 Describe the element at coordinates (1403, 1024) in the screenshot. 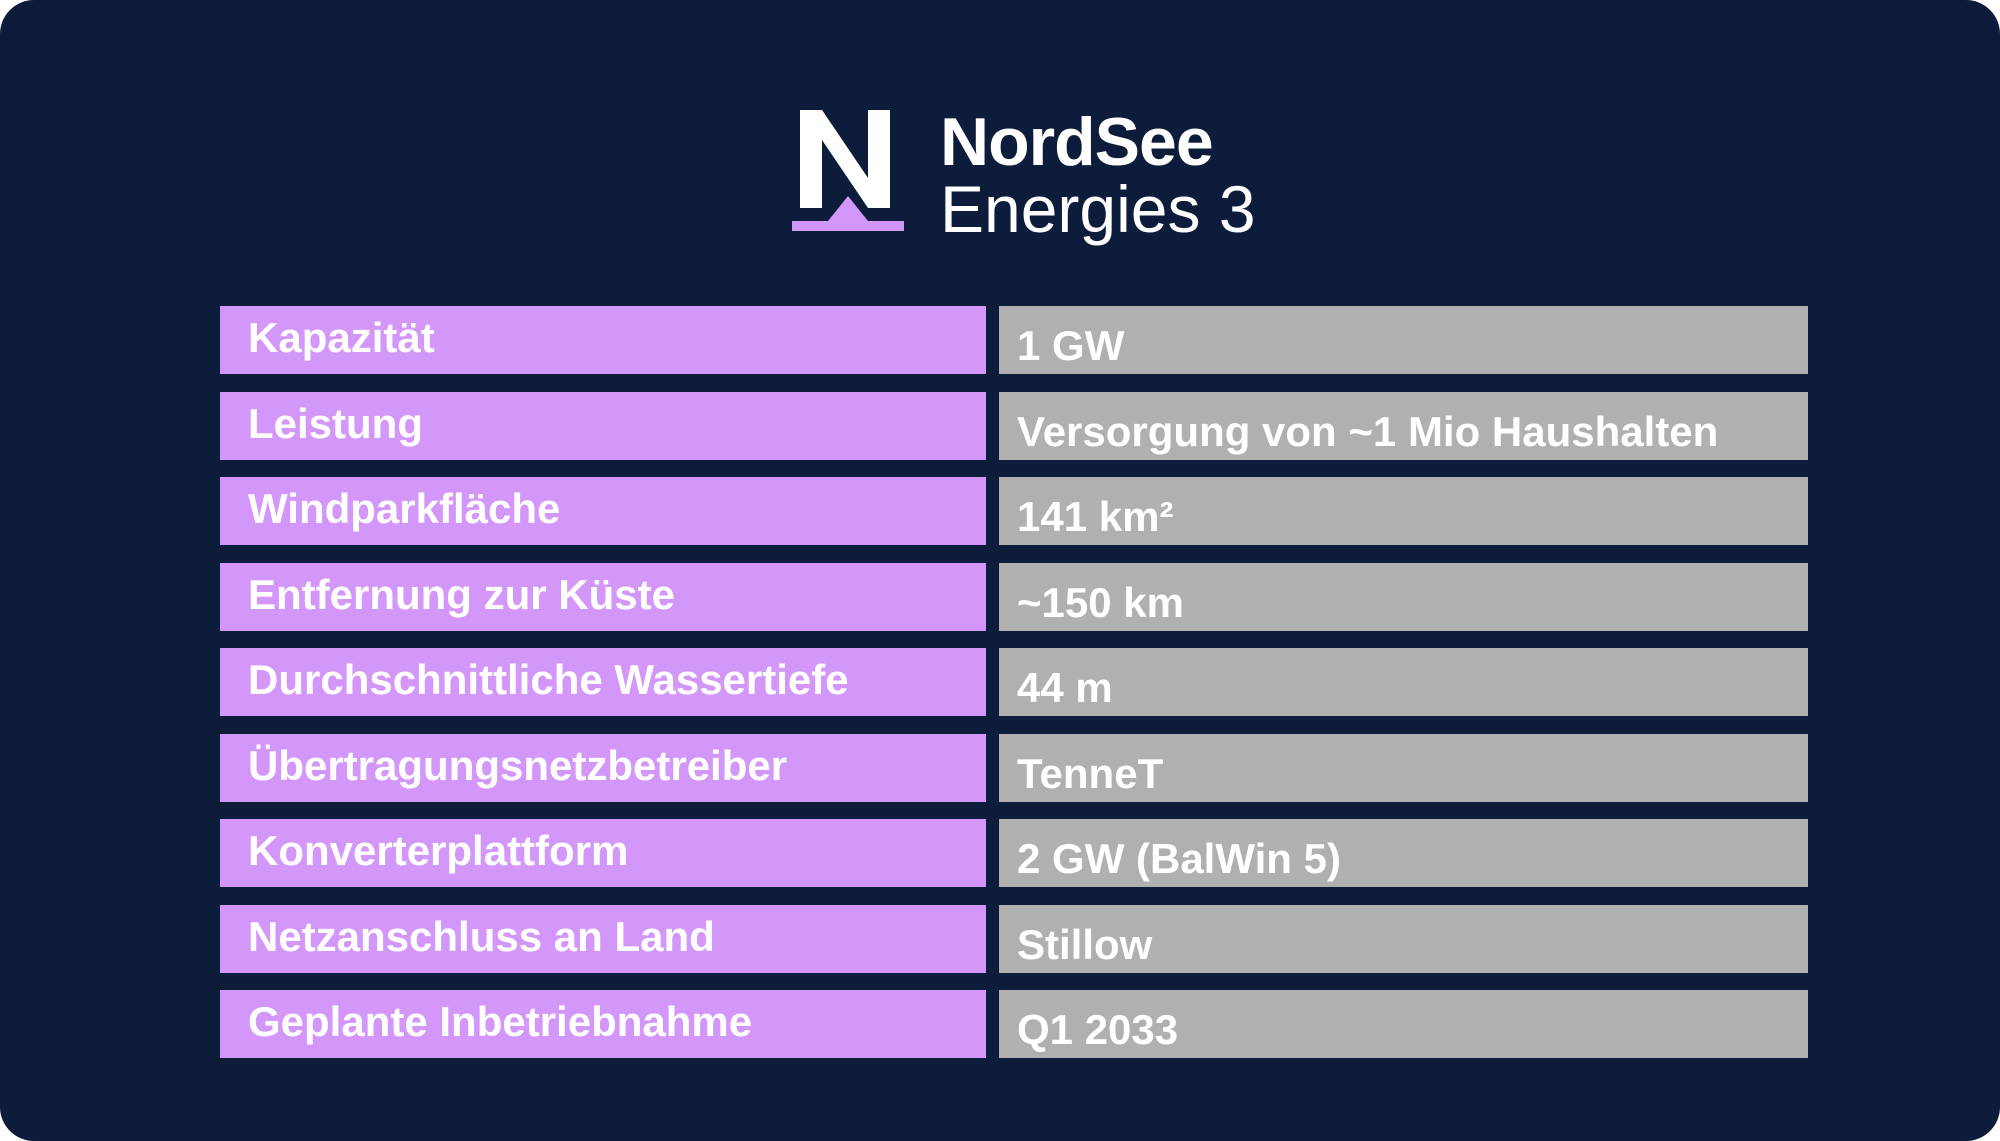

I see `row-value: Q1 2033` at that location.